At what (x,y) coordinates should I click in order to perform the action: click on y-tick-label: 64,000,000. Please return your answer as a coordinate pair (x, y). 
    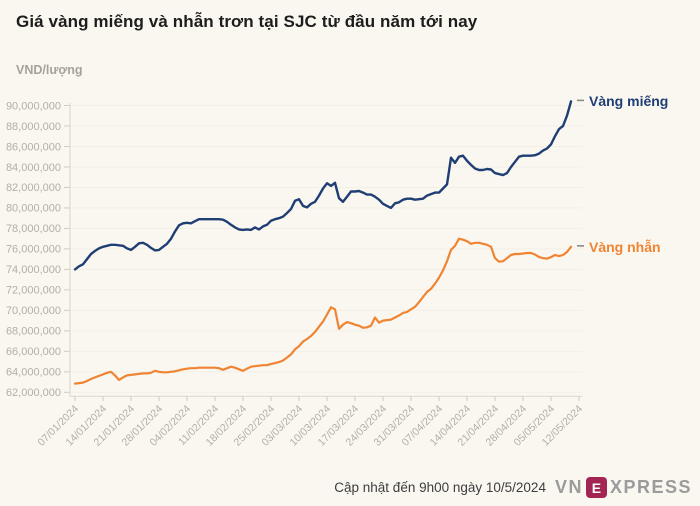
    Looking at the image, I should click on (33, 373).